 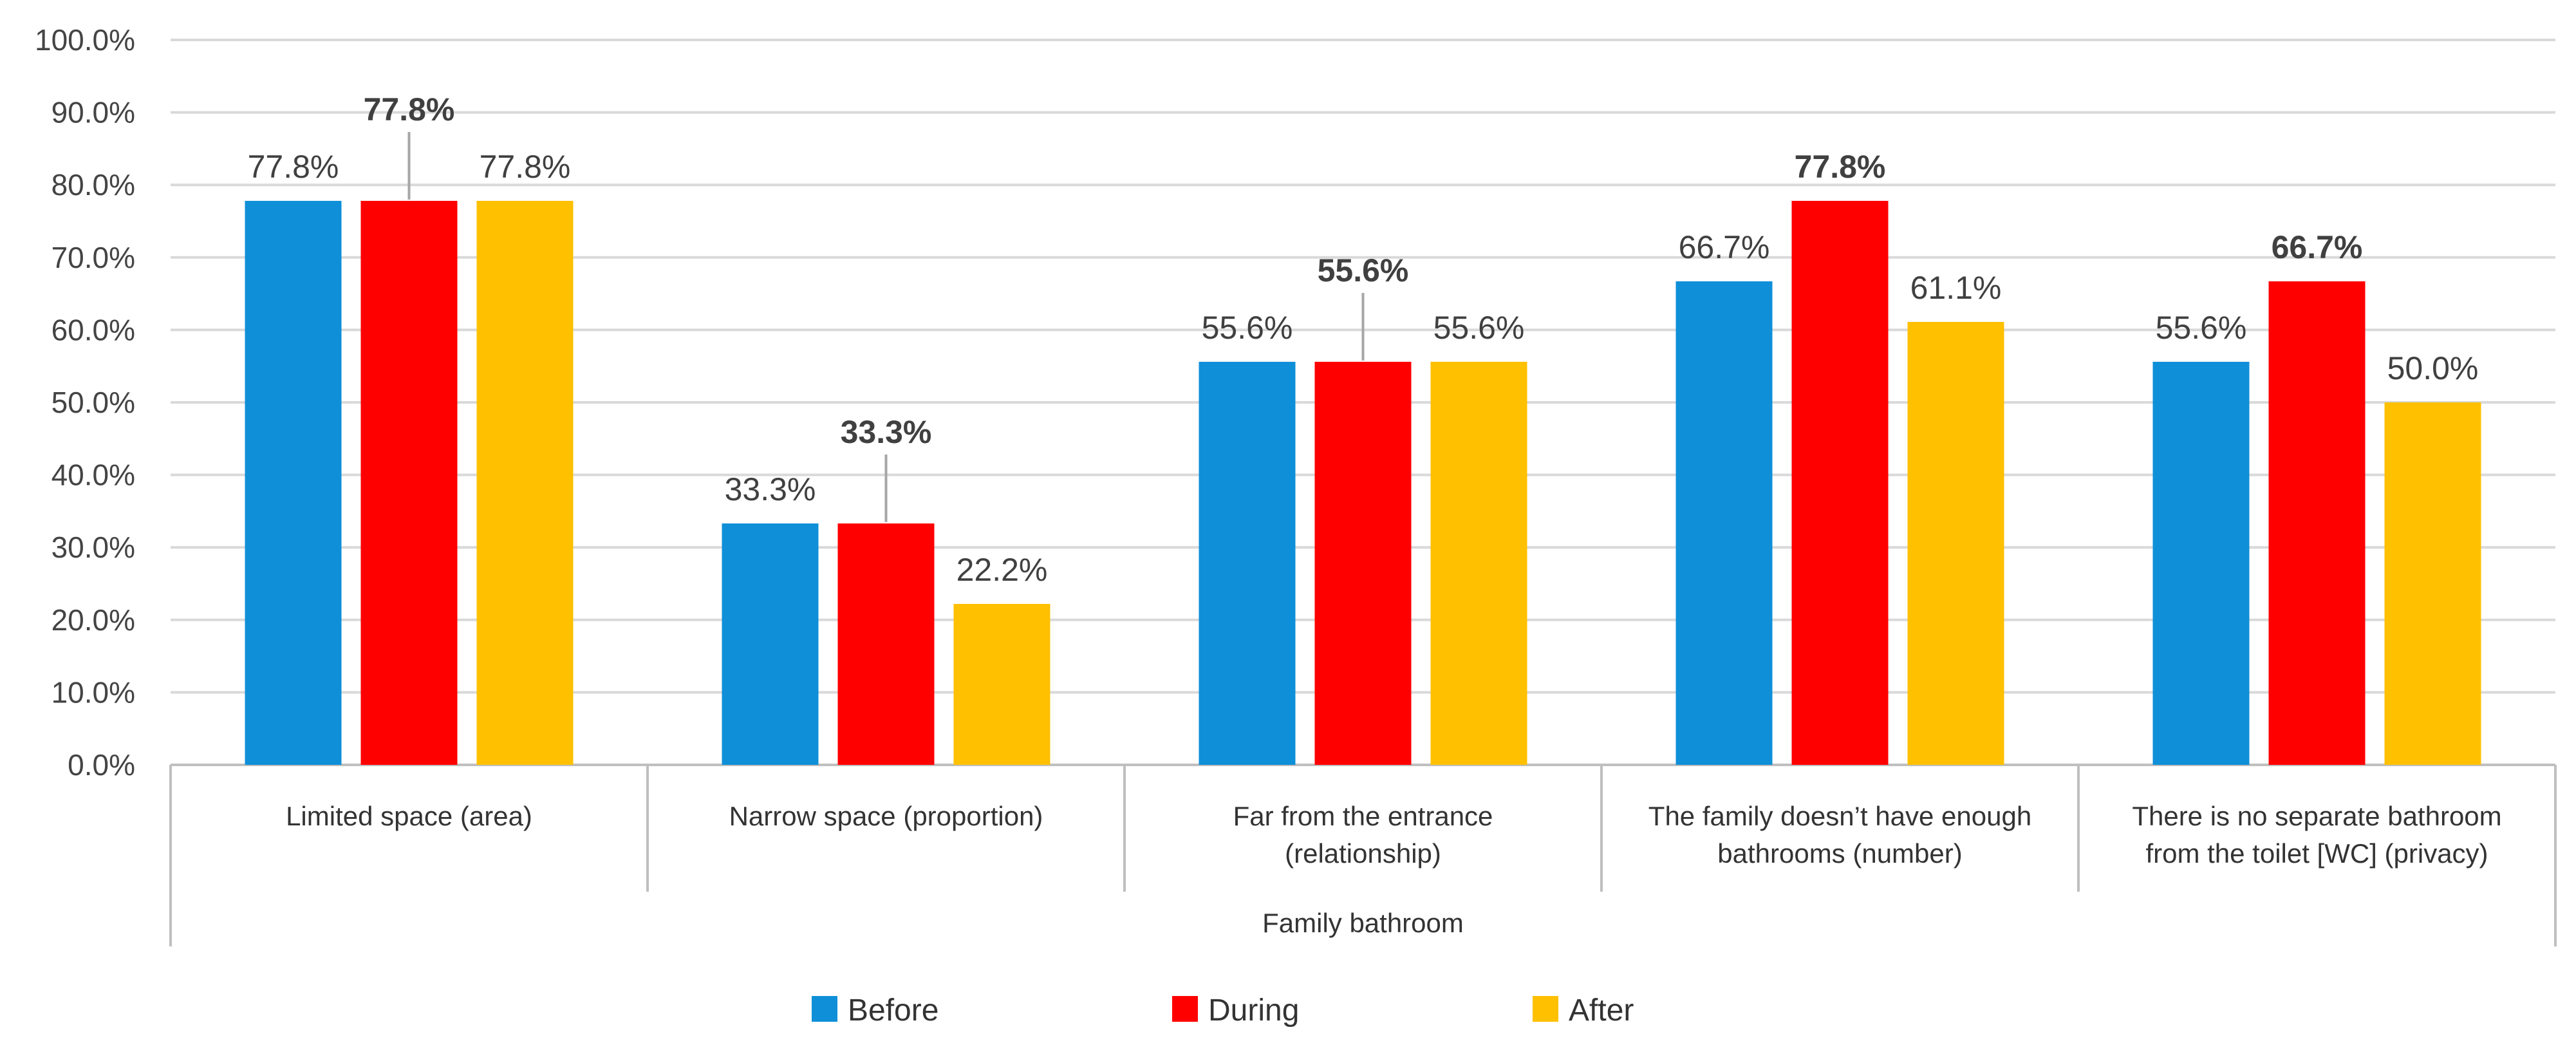 What do you see at coordinates (1363, 853) in the screenshot?
I see `x-category-label: (relationship)` at bounding box center [1363, 853].